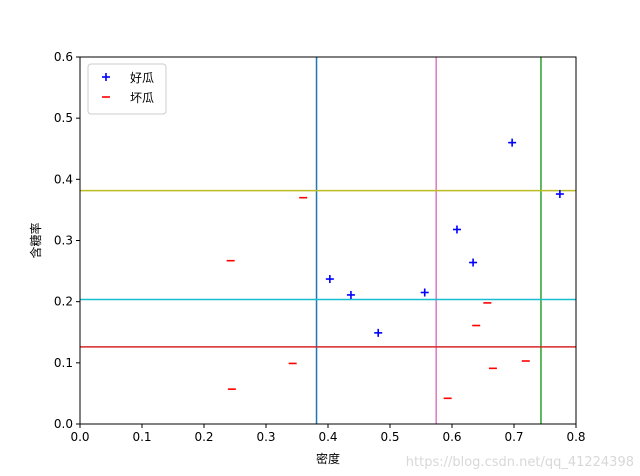 The width and height of the screenshot is (640, 476). I want to click on legend-label-1: 坏瓜, so click(142, 98).